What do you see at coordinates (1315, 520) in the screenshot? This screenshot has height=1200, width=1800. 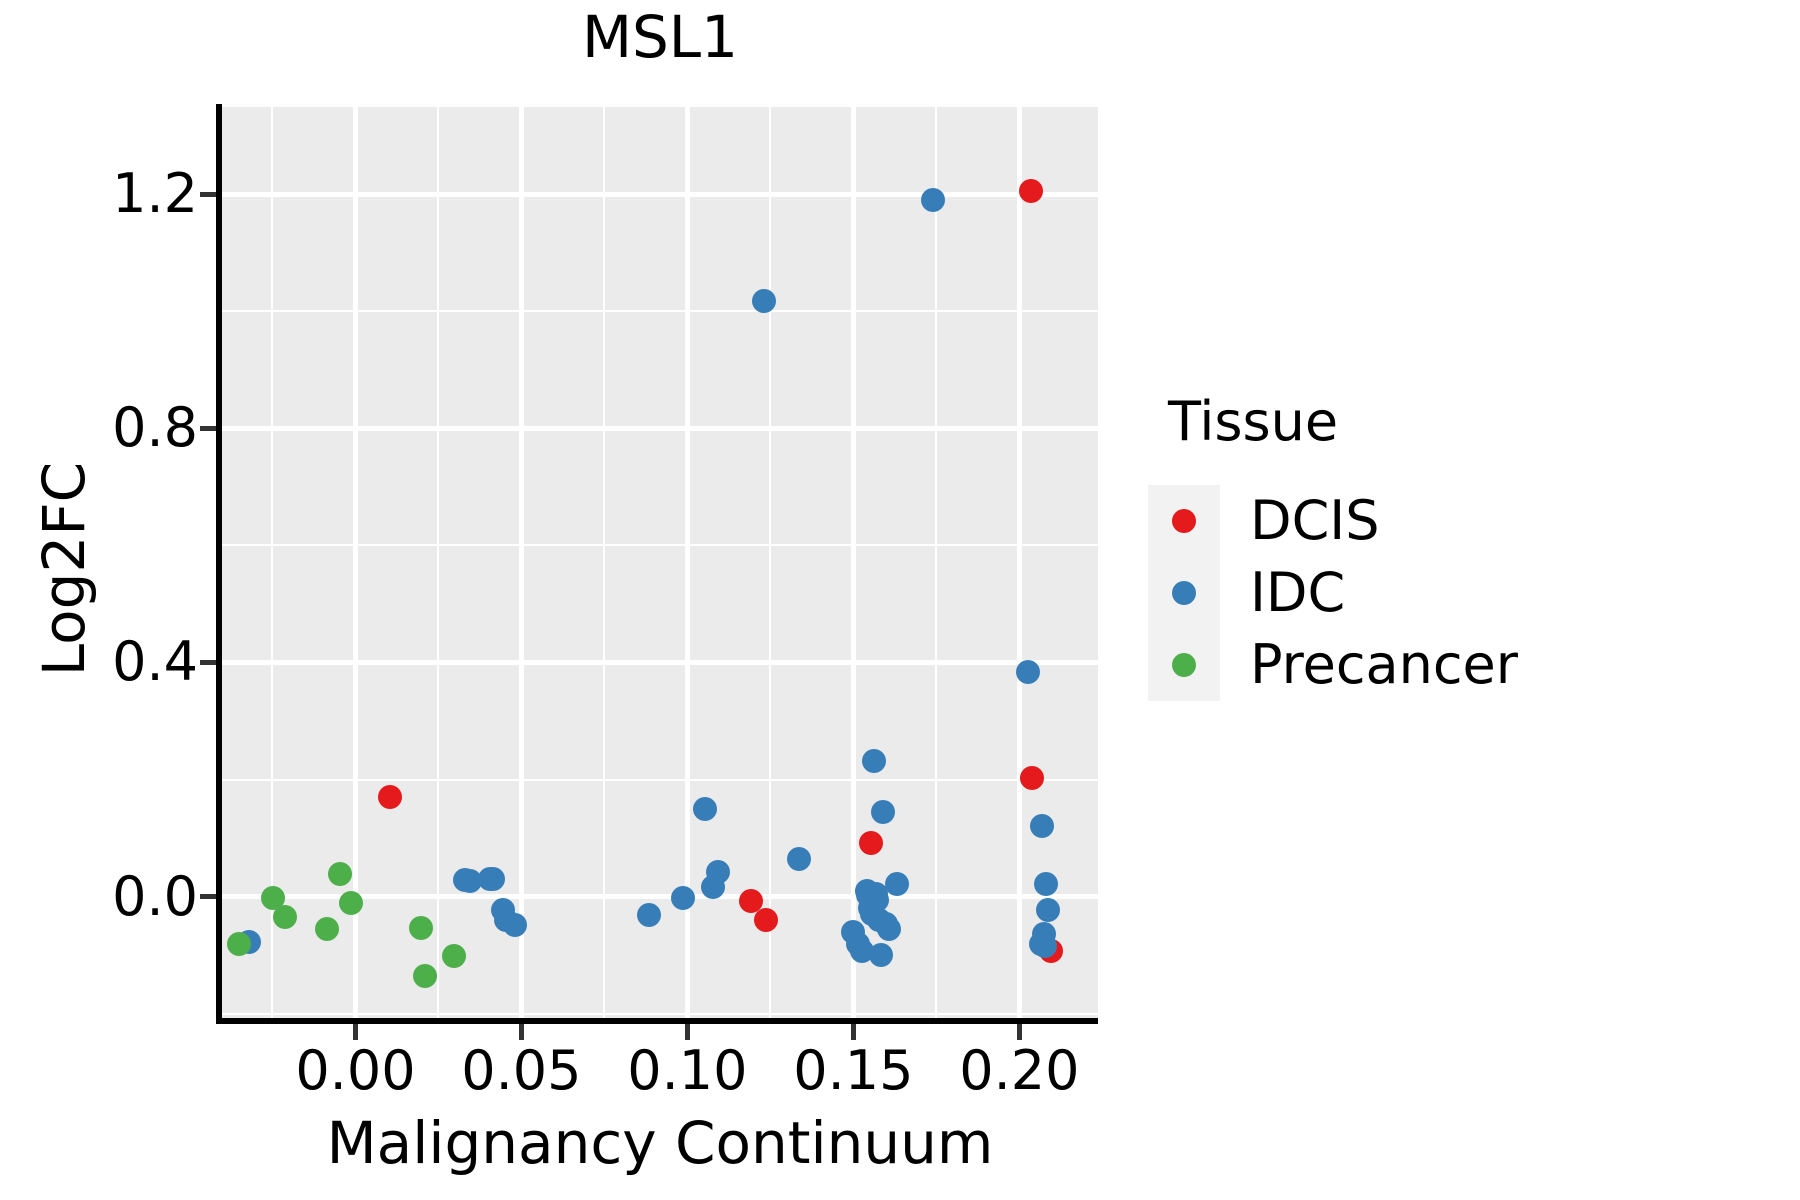 I see `legend-item-label: DCIS` at bounding box center [1315, 520].